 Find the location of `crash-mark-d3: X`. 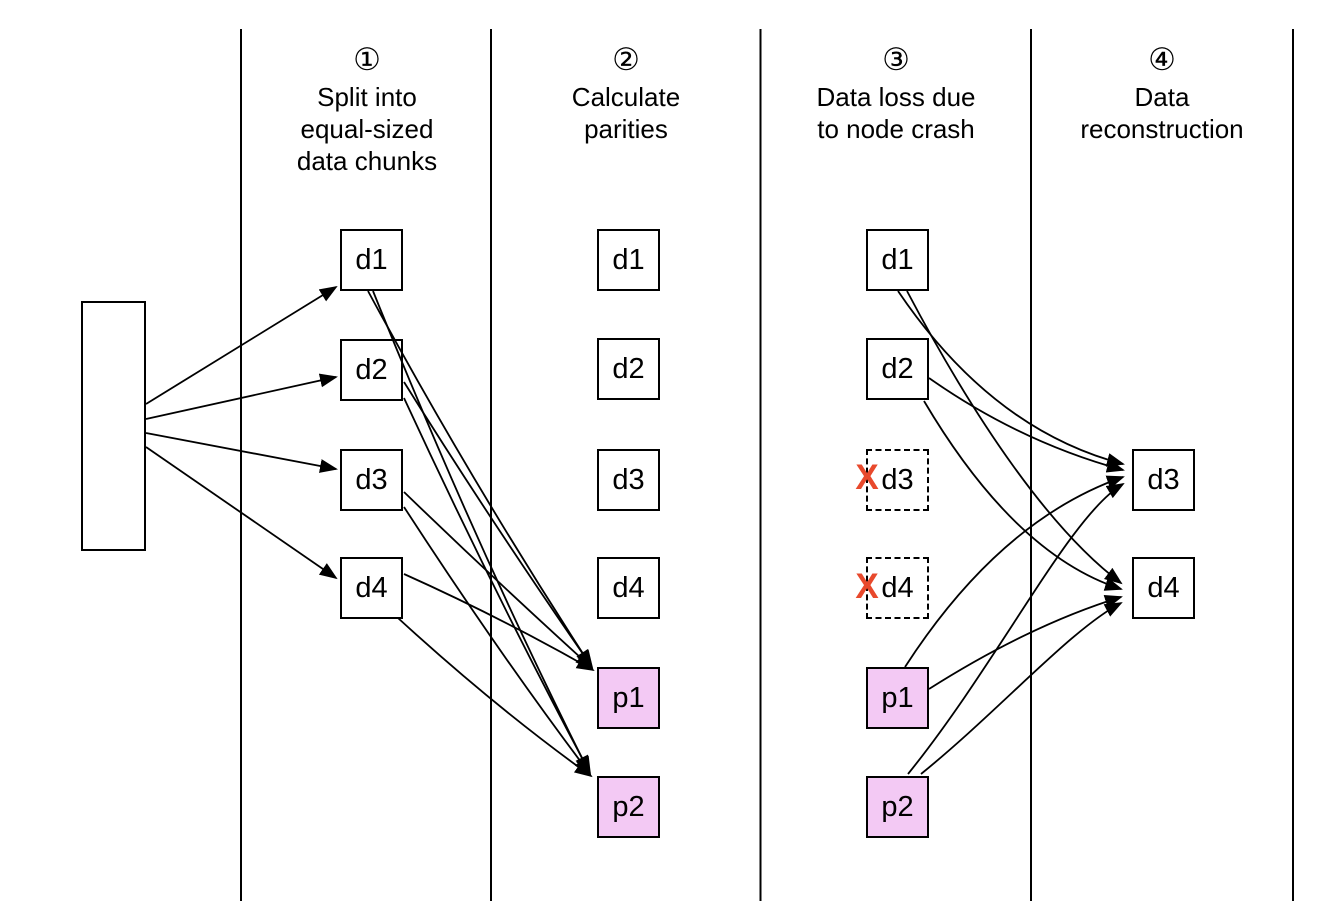

crash-mark-d3: X is located at coordinates (867, 477).